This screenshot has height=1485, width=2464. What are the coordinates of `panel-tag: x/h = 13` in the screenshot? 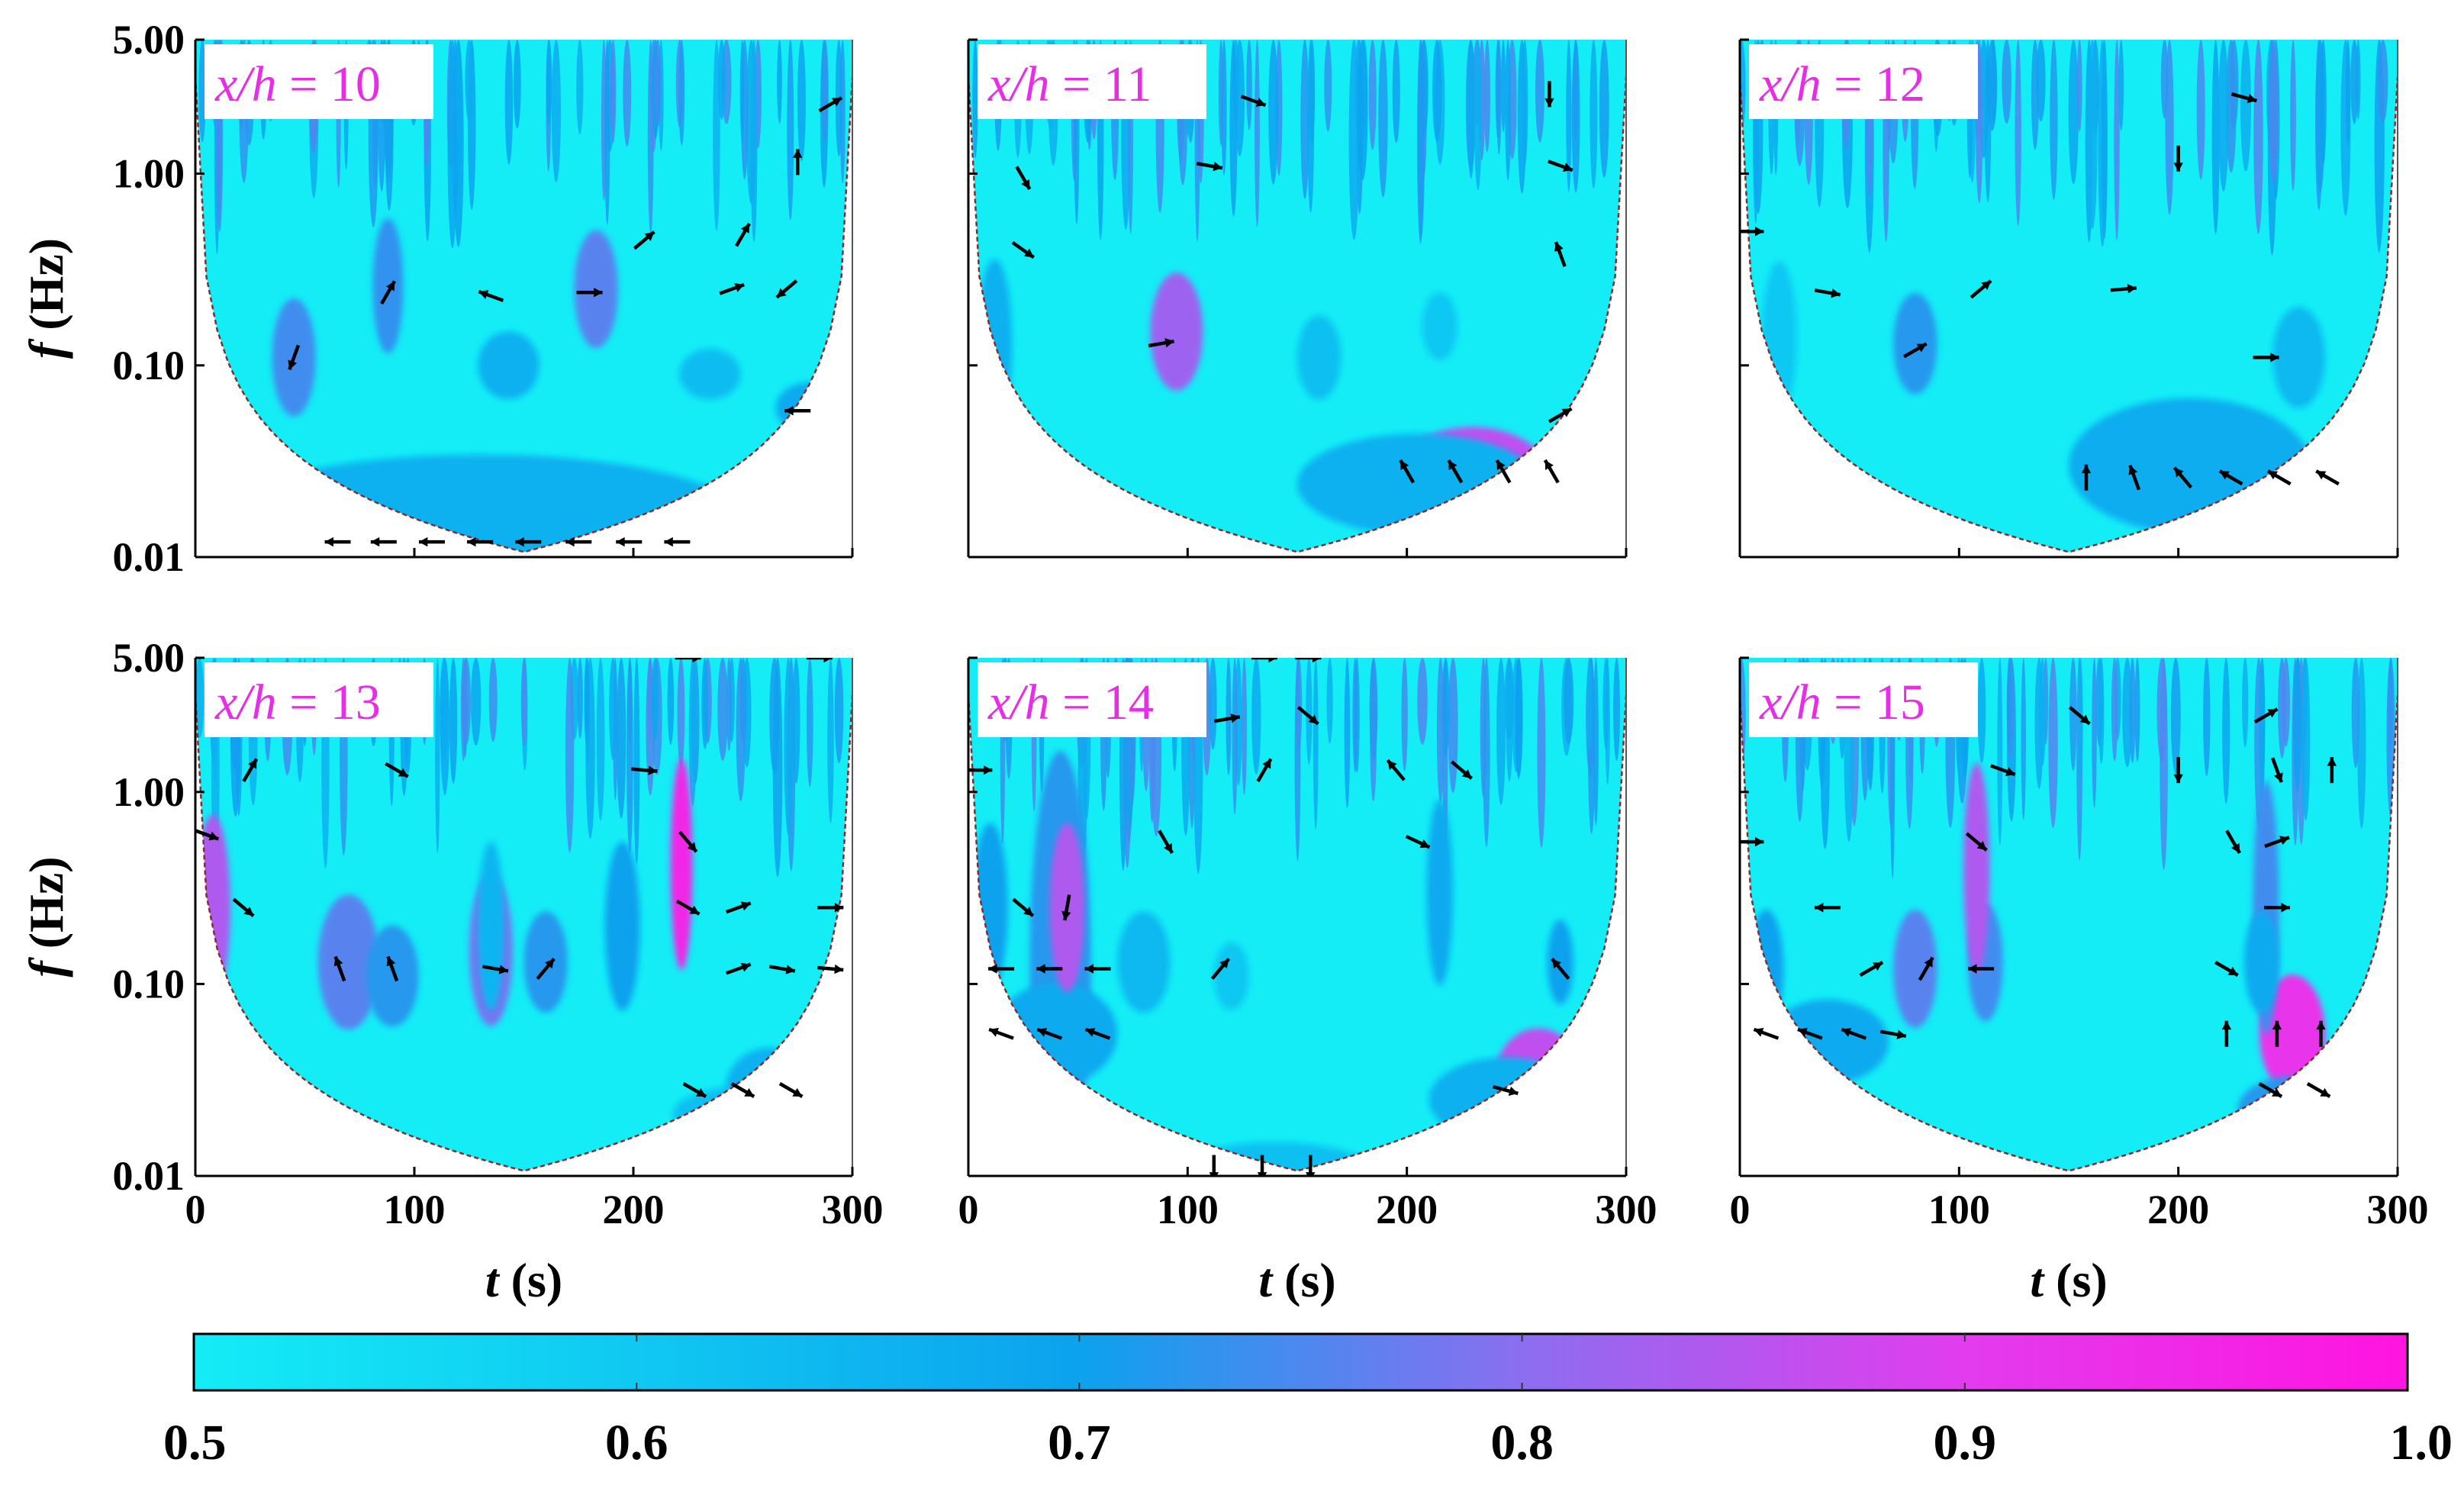 It's located at (319, 699).